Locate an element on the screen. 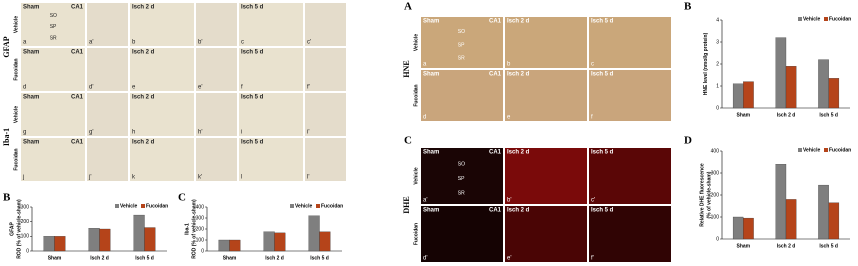  panel-letter: j is located at coordinates (23, 178).